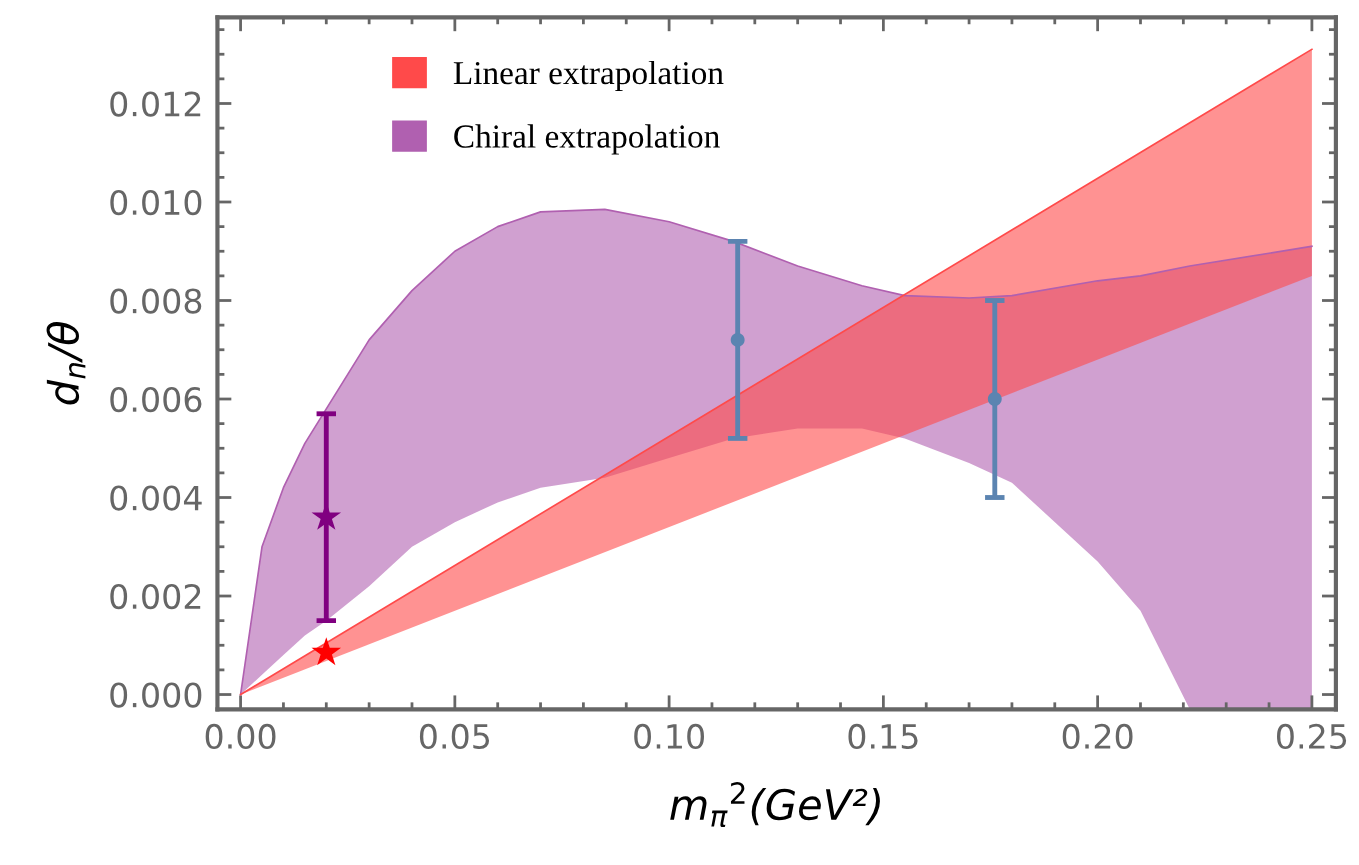 This screenshot has width=1359, height=865. Describe the element at coordinates (66, 363) in the screenshot. I see `y-axis-title: d$_{n}$/θ` at that location.